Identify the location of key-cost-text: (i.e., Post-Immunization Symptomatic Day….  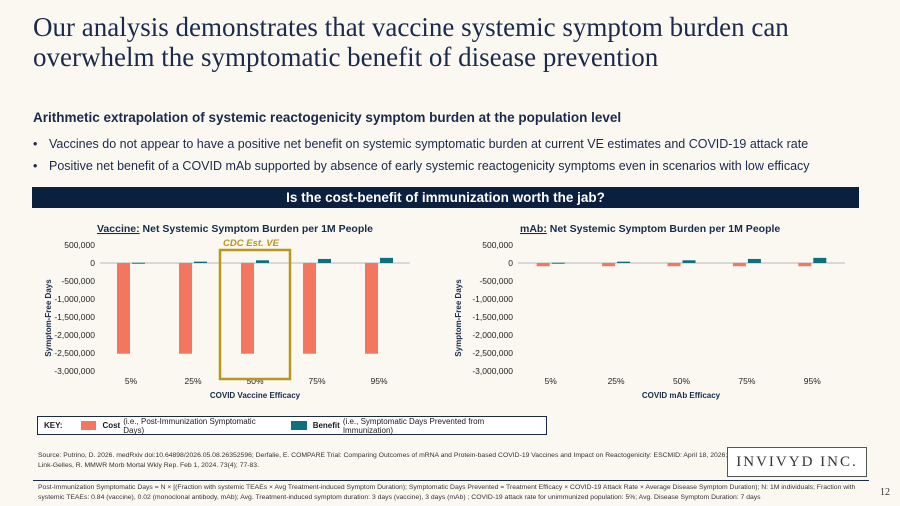
(189, 425).